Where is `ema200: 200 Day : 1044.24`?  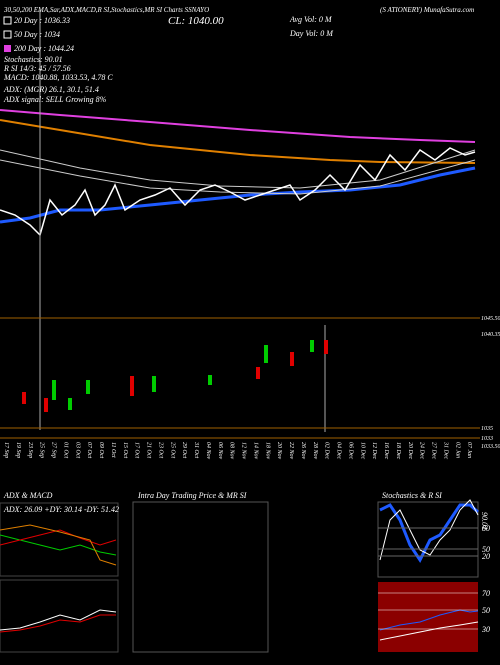 ema200: 200 Day : 1044.24 is located at coordinates (44, 48).